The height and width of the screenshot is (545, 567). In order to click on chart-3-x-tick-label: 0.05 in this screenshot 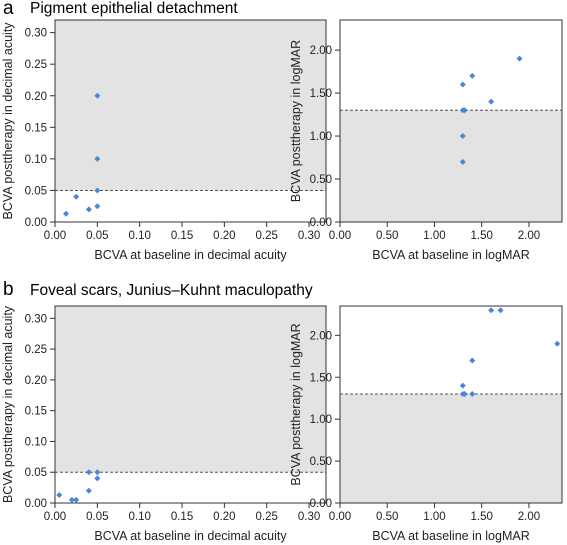, I will do `click(97, 517)`.